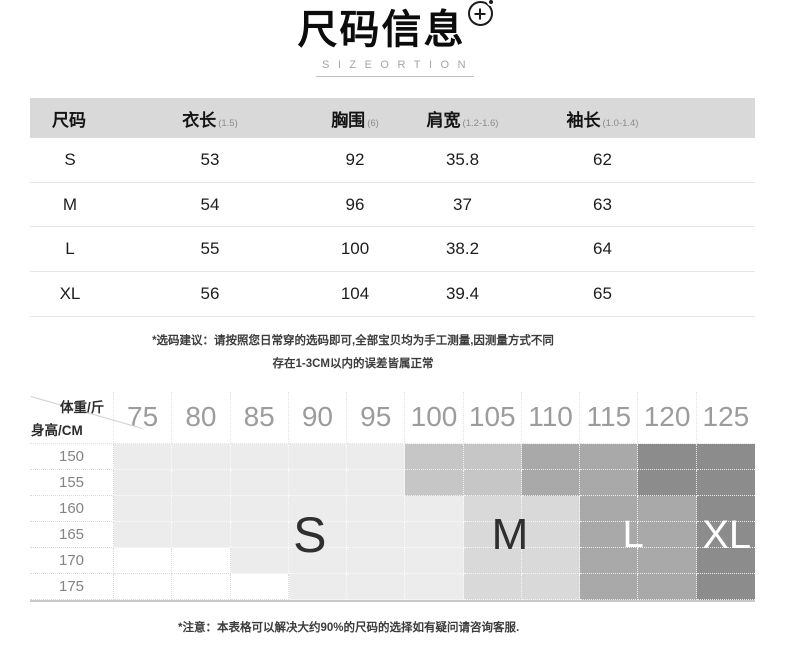 Image resolution: width=790 pixels, height=650 pixels. I want to click on cell-shoulder: 39.4, so click(462, 293).